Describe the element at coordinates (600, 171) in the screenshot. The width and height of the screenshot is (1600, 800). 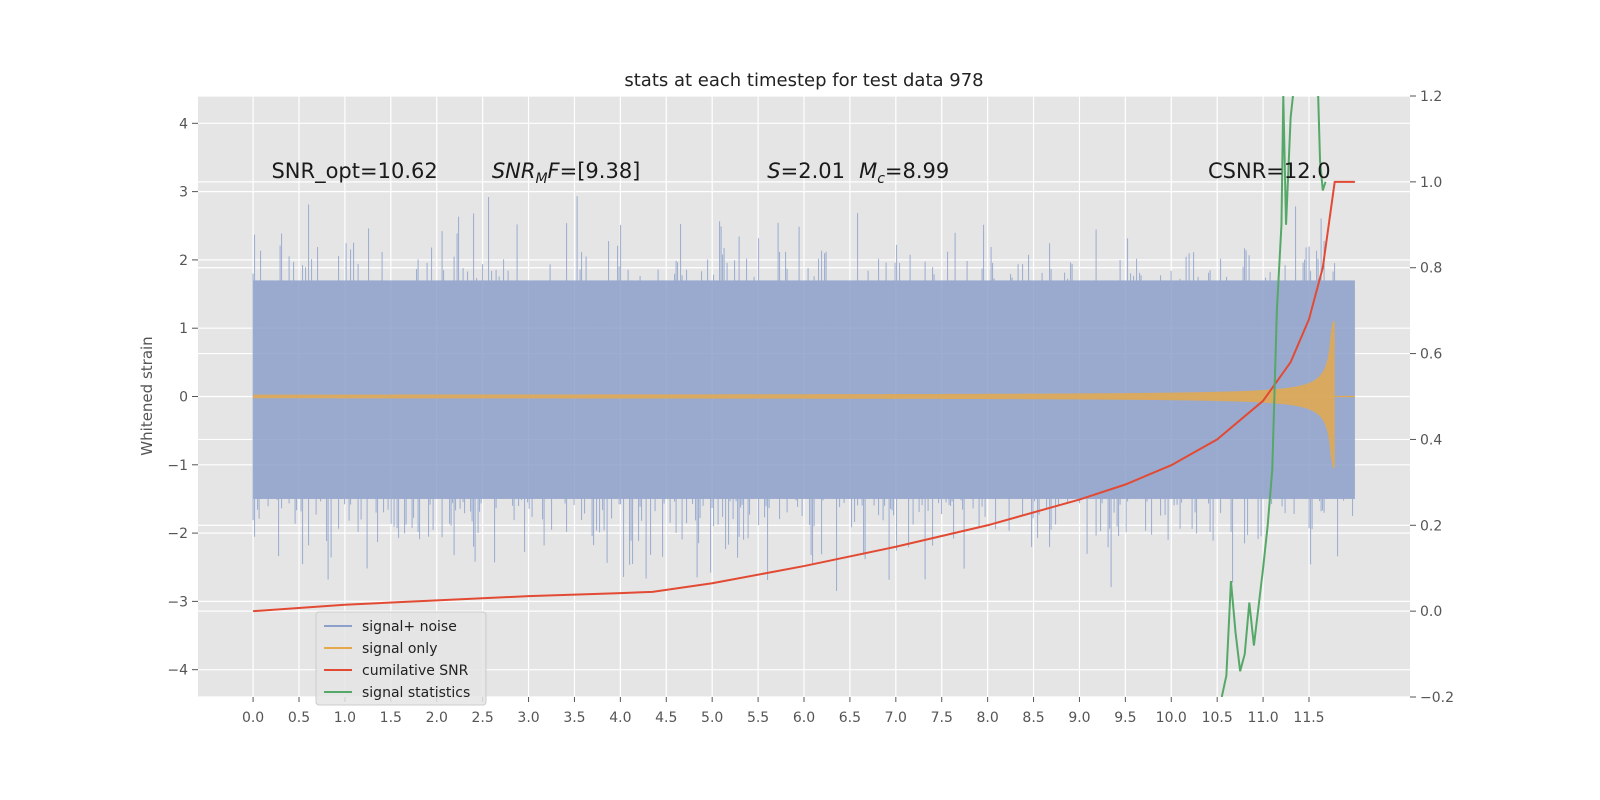
I see `annotation-part: =[9.38]` at that location.